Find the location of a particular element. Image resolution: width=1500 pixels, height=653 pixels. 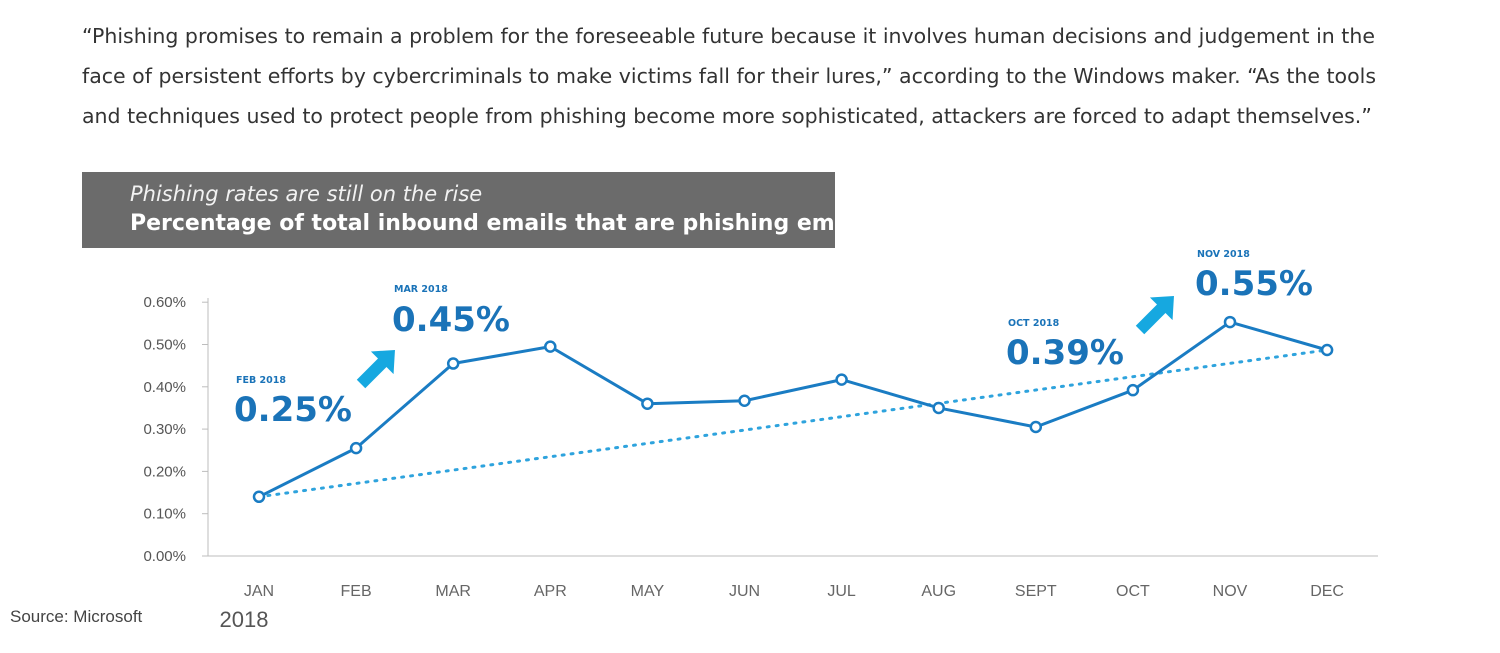

x-tick-label: JUN is located at coordinates (744, 591).